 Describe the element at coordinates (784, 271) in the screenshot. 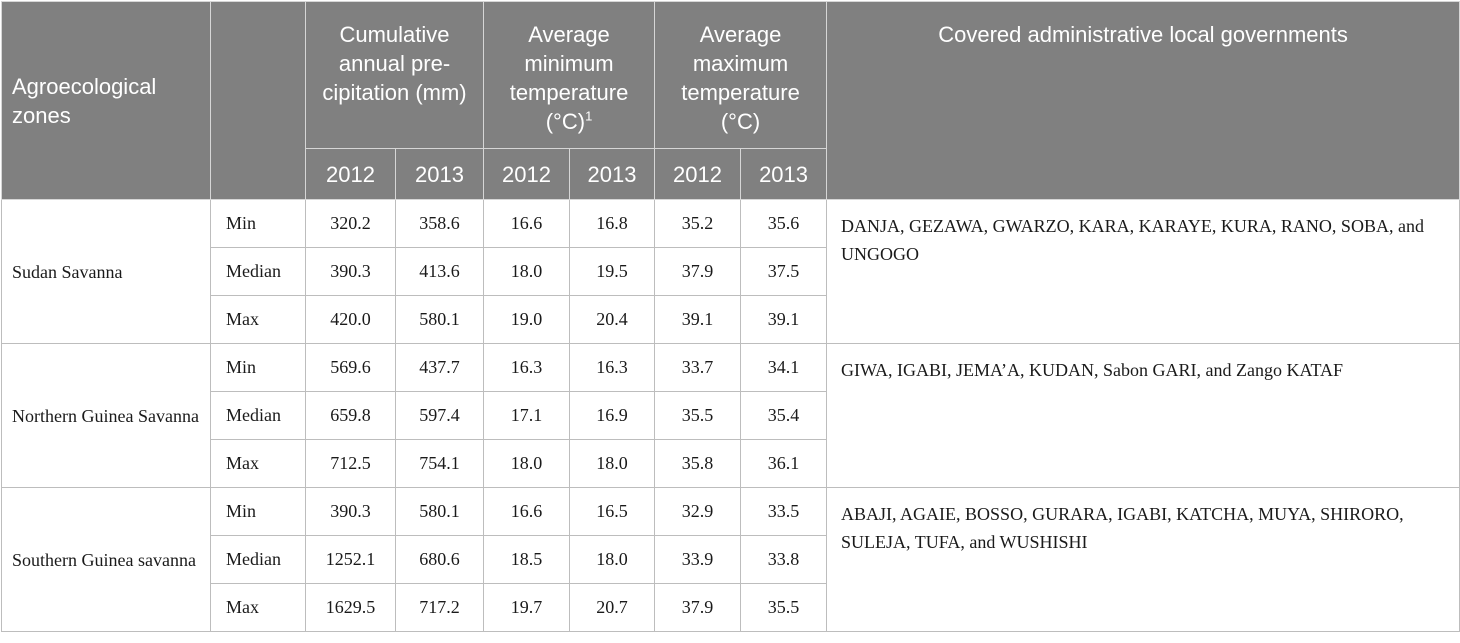

I see `value-cell: 37.5` at that location.